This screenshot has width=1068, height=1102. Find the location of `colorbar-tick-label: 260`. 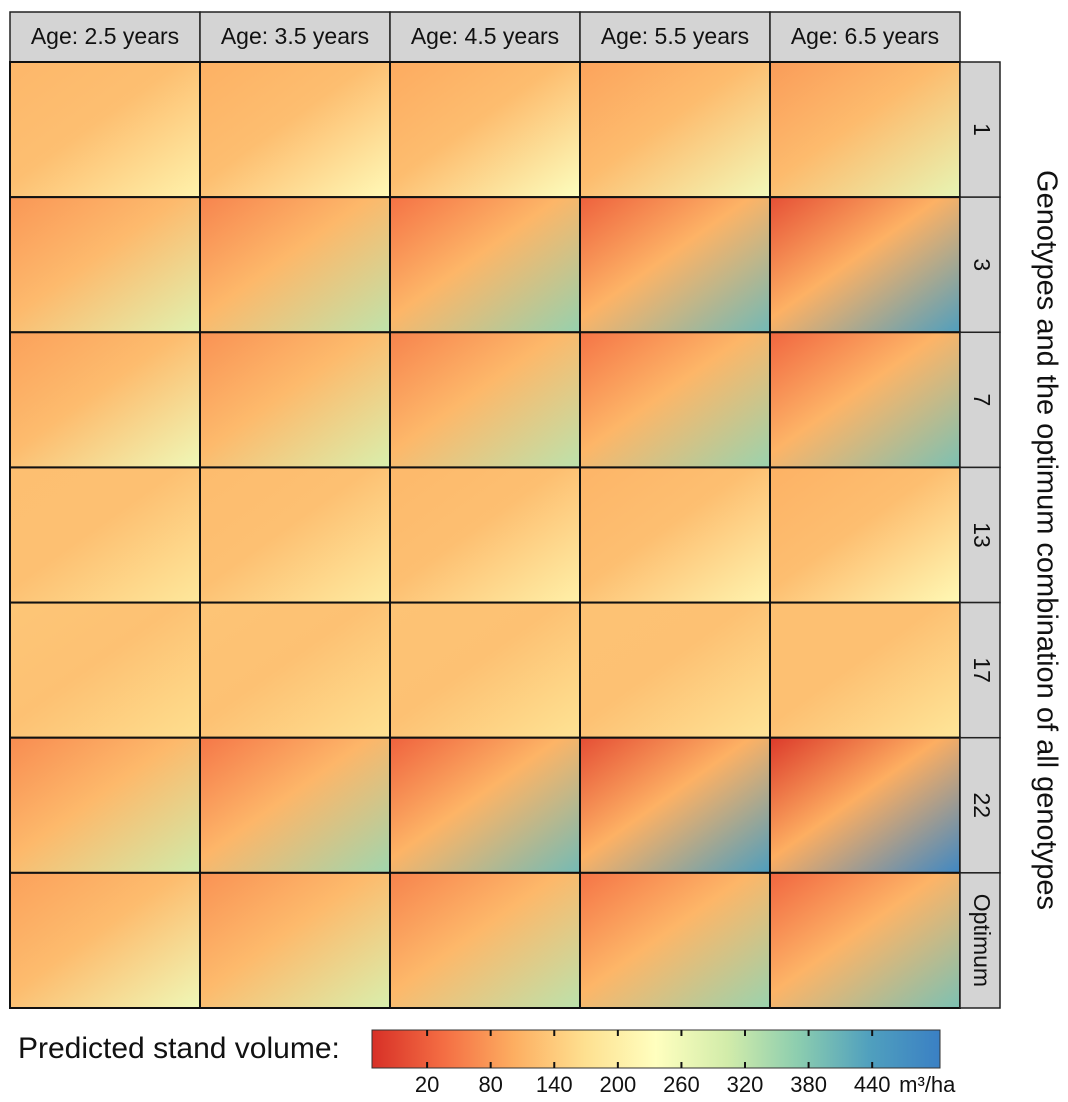

colorbar-tick-label: 260 is located at coordinates (681, 1084).